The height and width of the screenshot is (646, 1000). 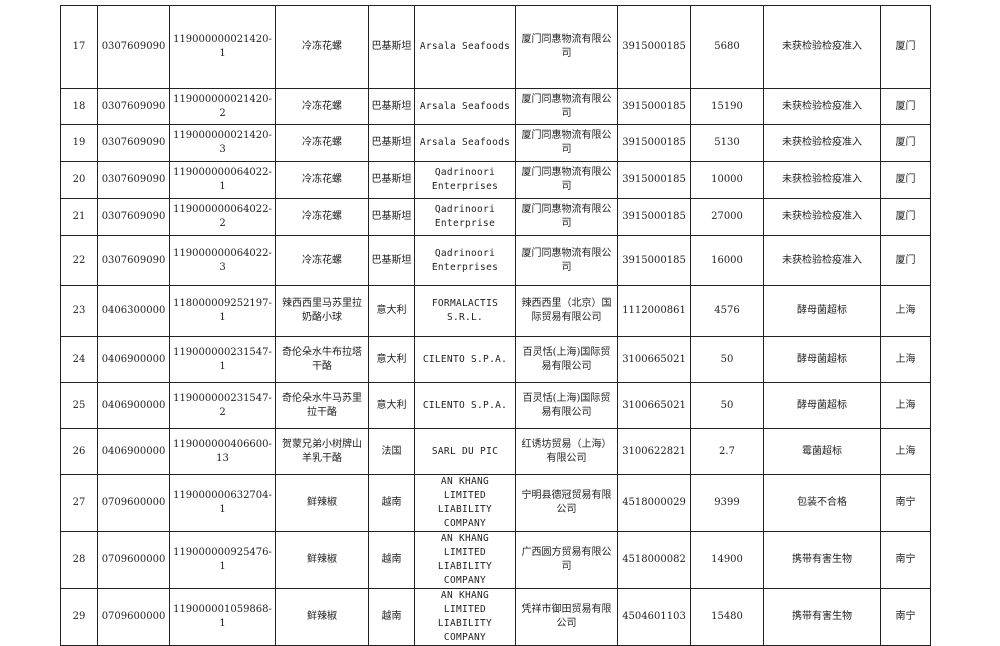 I want to click on cell-no: 28, so click(x=79, y=560).